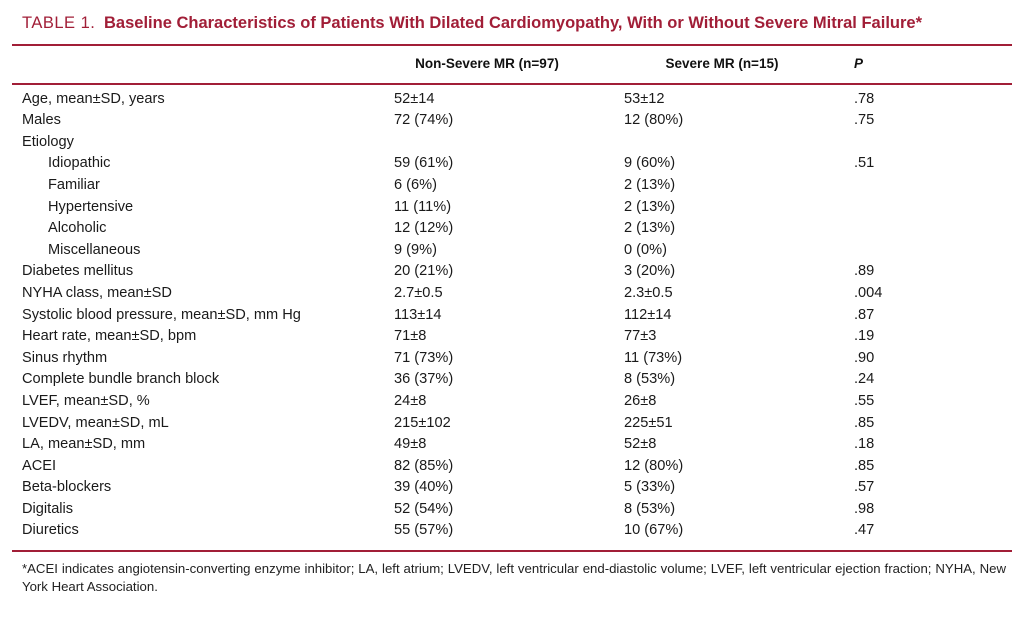 This screenshot has width=1024, height=617. What do you see at coordinates (78, 271) in the screenshot?
I see `row-label: Diabetes mellitus` at bounding box center [78, 271].